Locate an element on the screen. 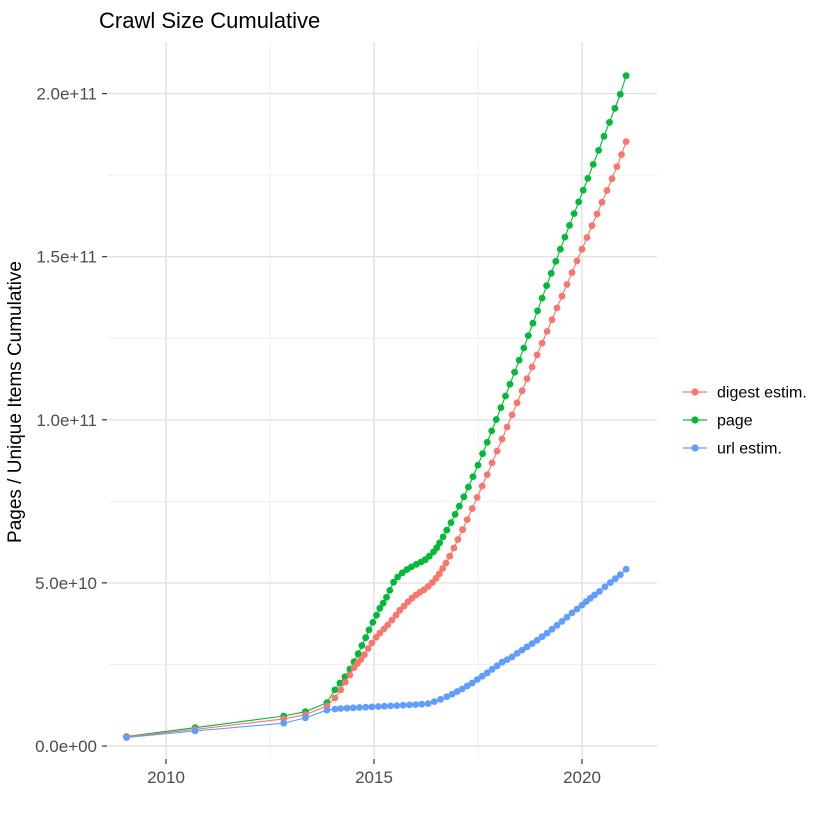 This screenshot has height=827, width=826. y-tick-label: 0.0e+00 is located at coordinates (66, 746).